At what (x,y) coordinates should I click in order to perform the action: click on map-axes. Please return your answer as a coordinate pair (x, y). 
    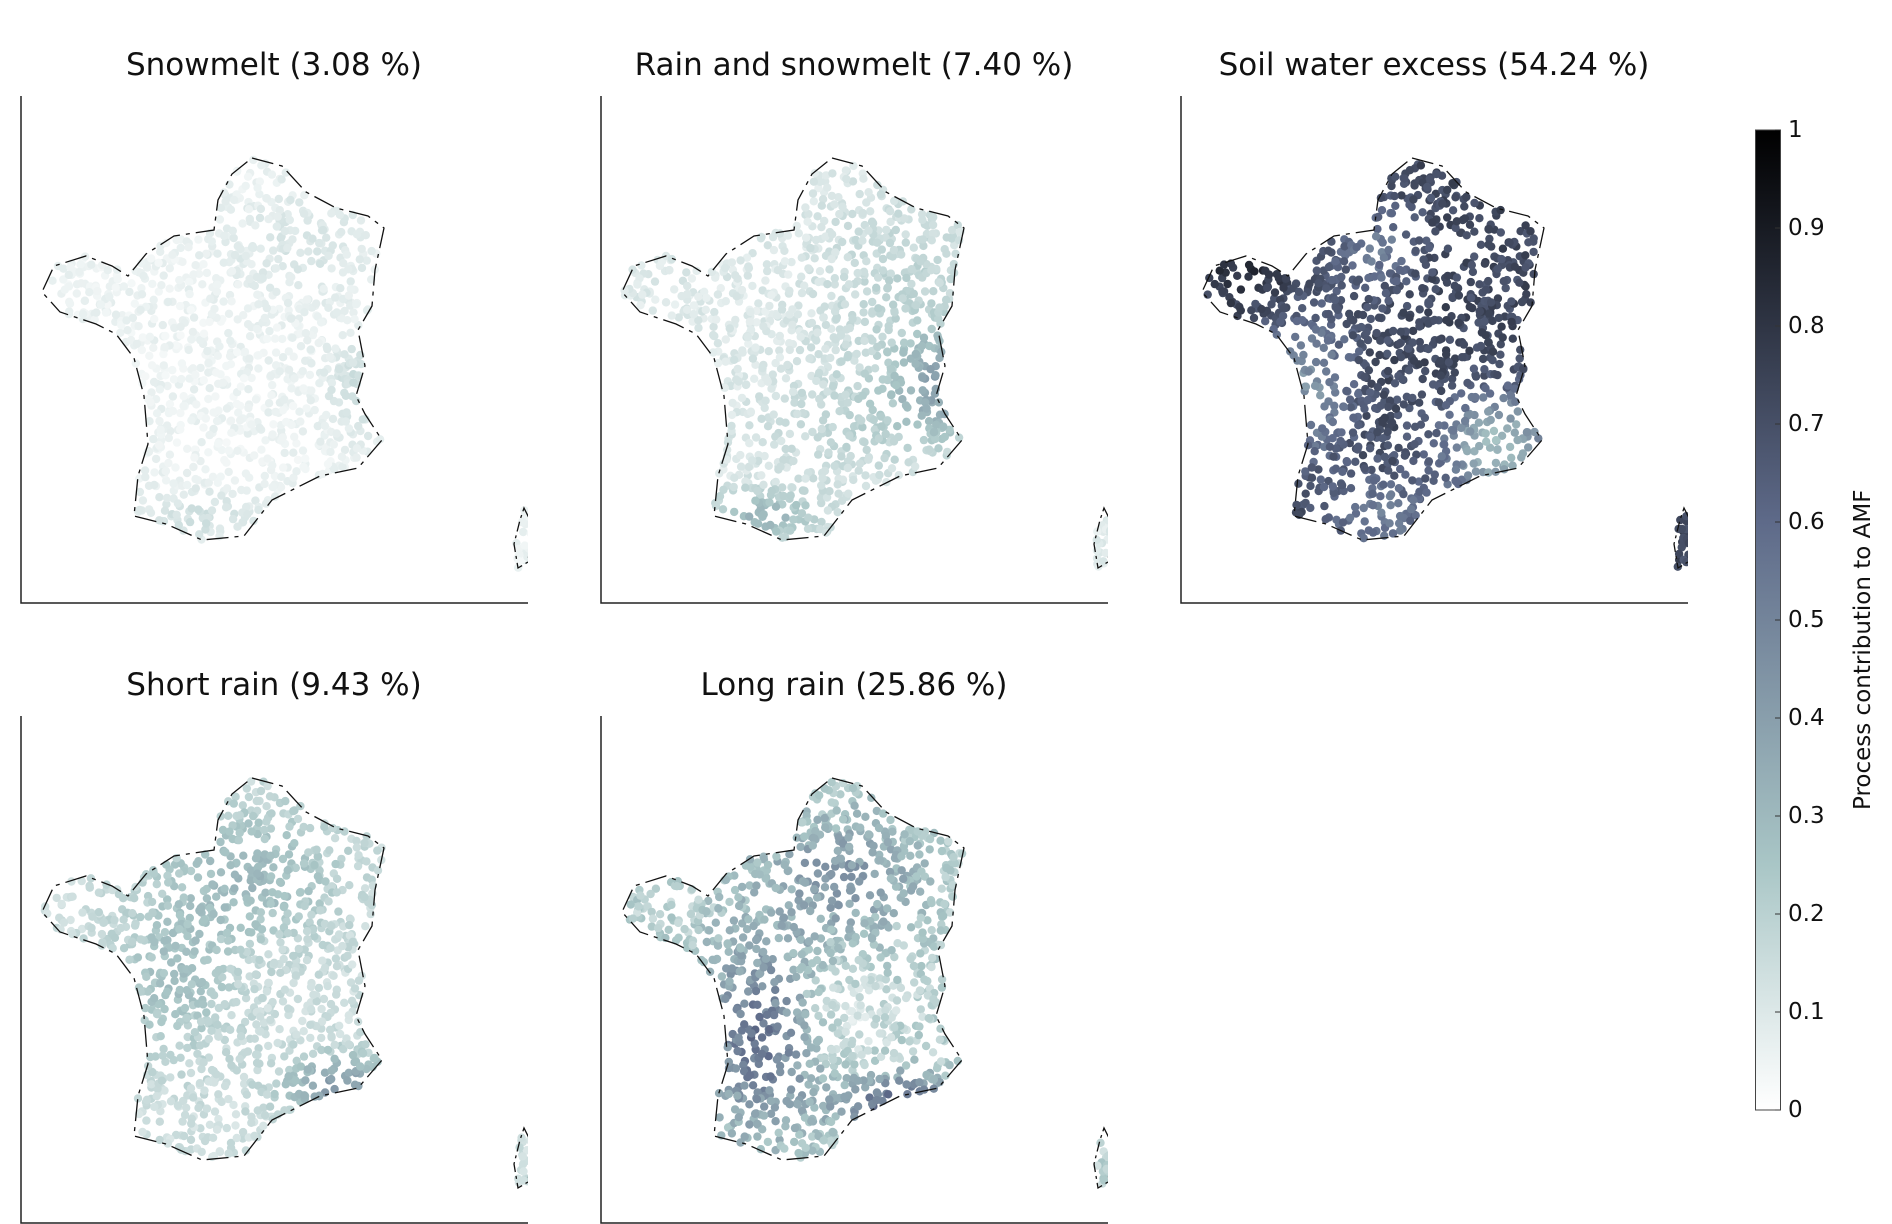
    Looking at the image, I should click on (854, 350).